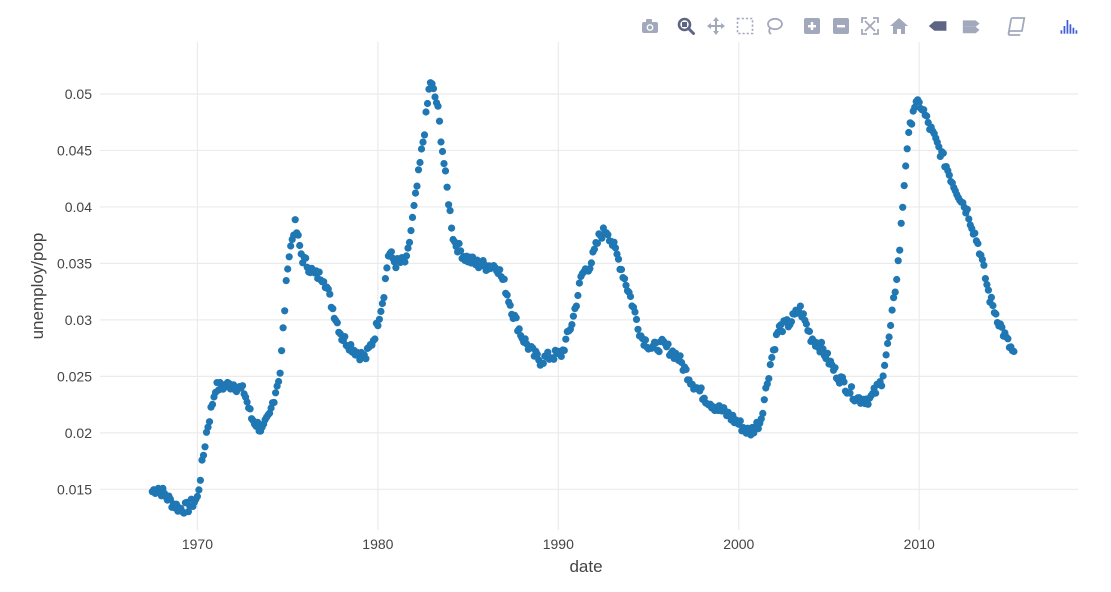 The width and height of the screenshot is (1111, 592). I want to click on pan-icon, so click(716, 26).